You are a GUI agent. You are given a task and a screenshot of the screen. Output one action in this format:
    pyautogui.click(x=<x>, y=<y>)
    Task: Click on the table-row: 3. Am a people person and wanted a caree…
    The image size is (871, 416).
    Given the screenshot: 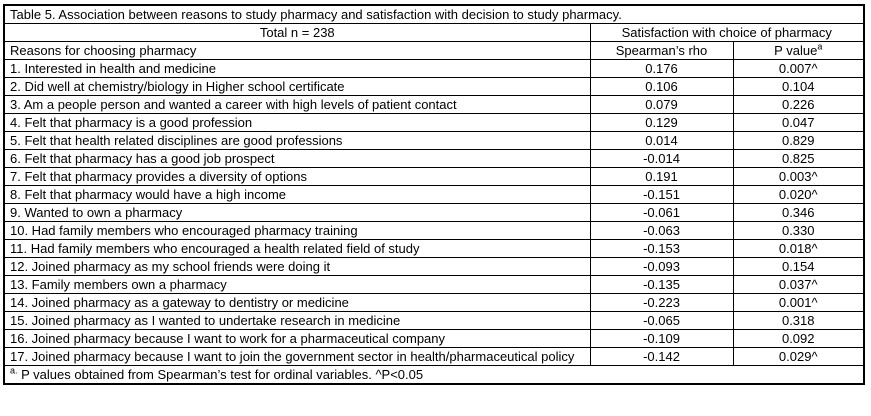 What is the action you would take?
    pyautogui.click(x=434, y=104)
    